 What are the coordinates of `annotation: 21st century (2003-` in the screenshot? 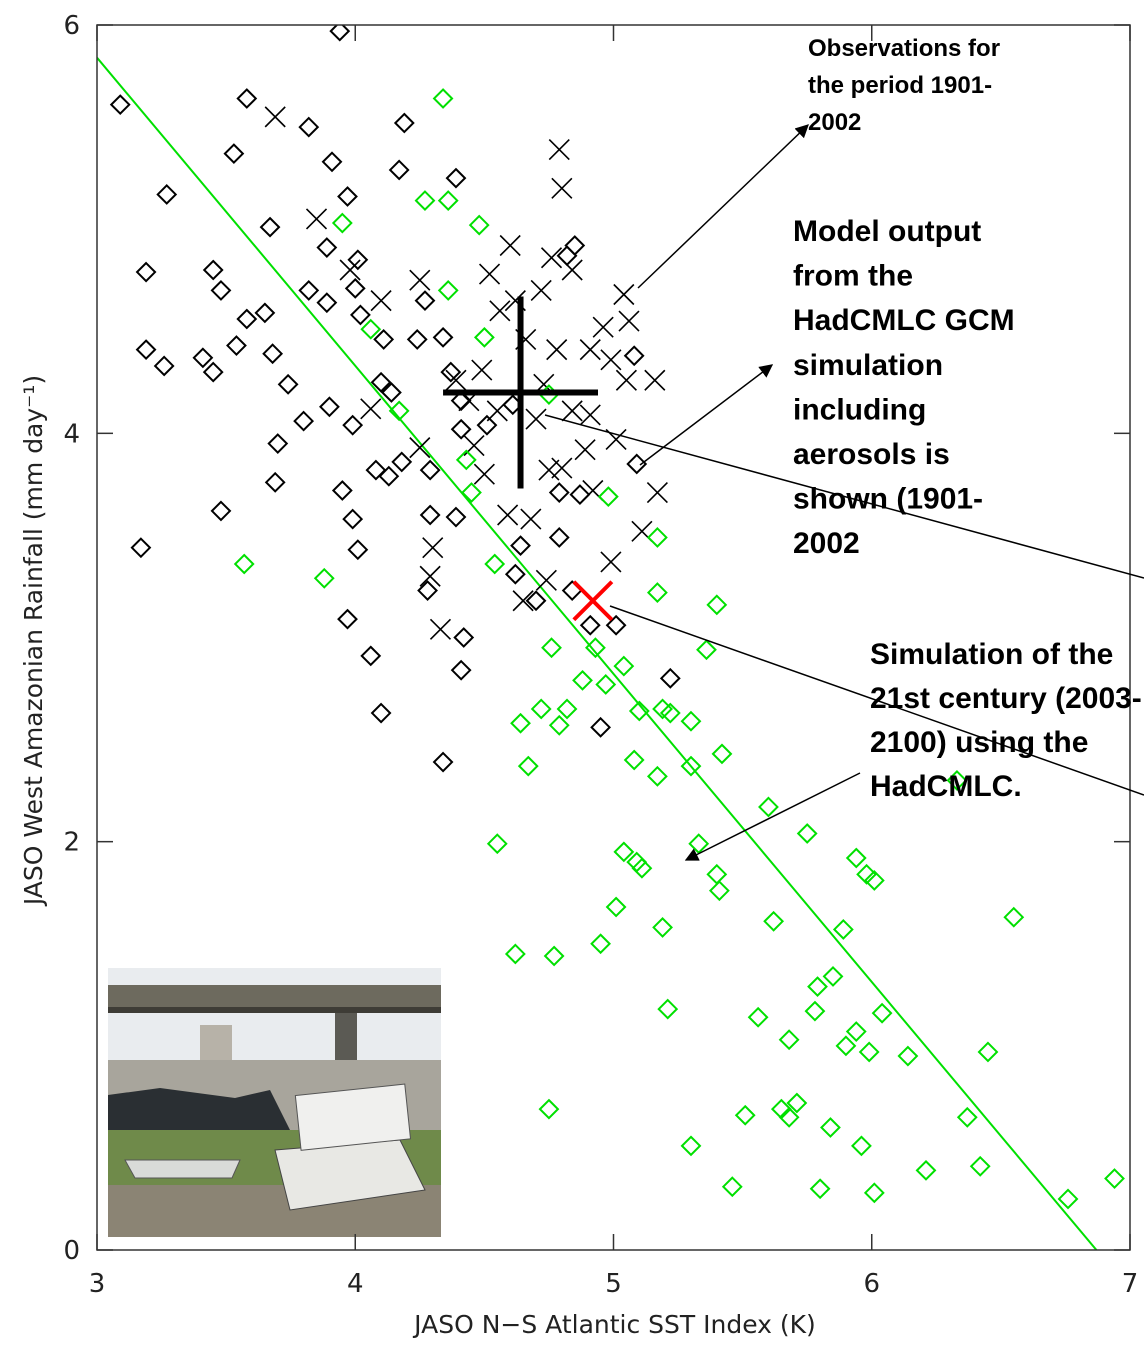 It's located at (1006, 698).